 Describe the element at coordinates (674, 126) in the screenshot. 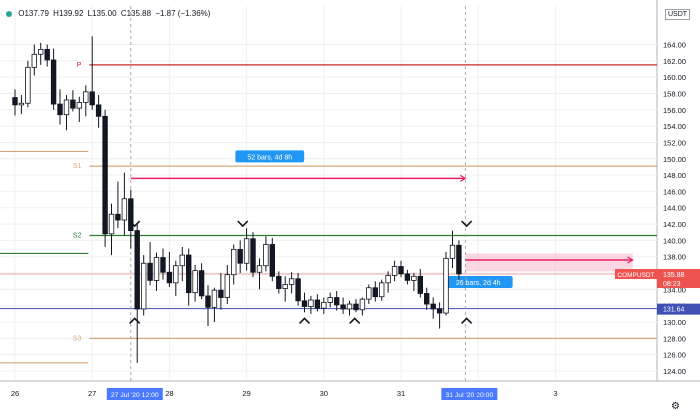

I see `price-tick-label: 154.00` at that location.